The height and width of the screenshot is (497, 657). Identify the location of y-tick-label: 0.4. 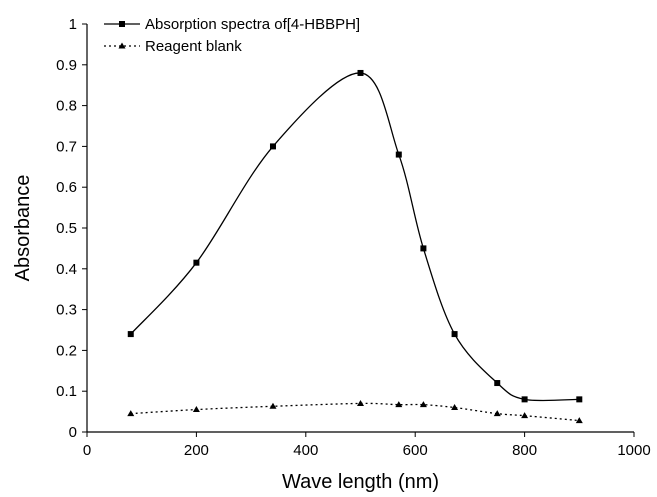
(66, 269).